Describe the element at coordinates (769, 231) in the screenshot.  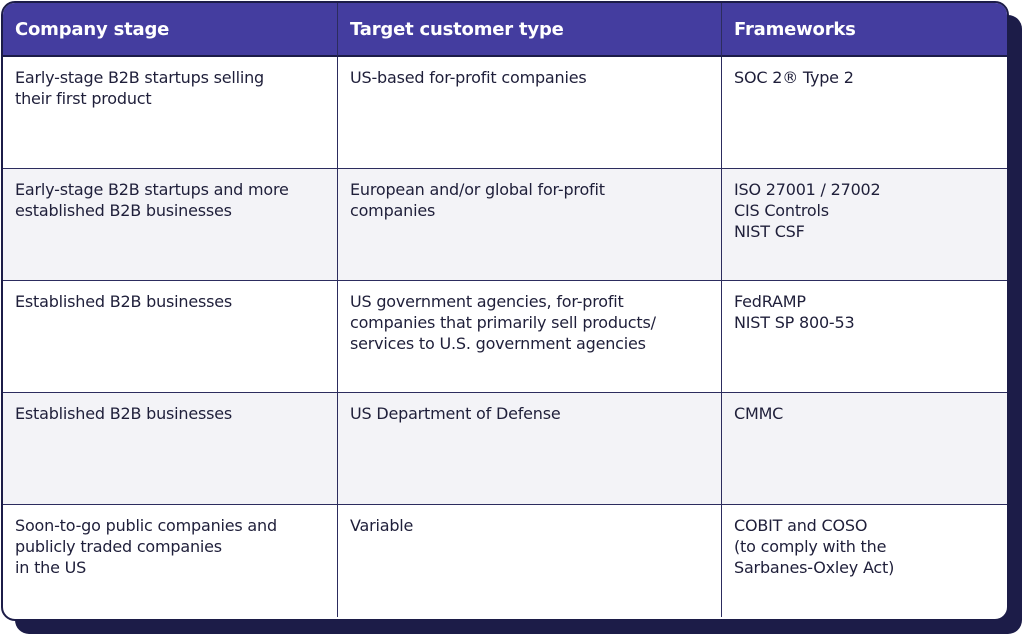
I see `cell-text: NIST CSF` at that location.